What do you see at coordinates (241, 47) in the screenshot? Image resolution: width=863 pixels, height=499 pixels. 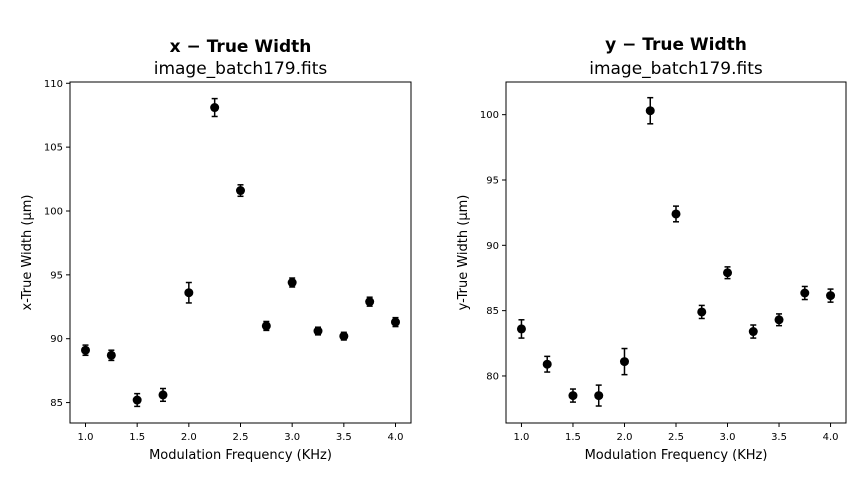 I see `chart-title: x − True Width` at bounding box center [241, 47].